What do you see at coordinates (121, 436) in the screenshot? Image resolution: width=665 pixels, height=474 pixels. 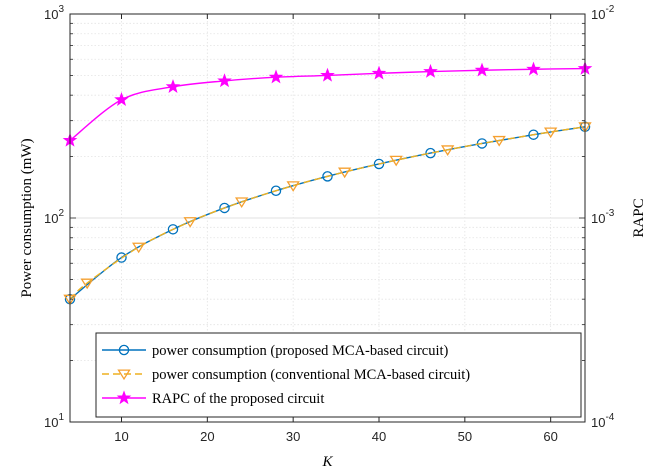 I see `x-tick-label: 10` at bounding box center [121, 436].